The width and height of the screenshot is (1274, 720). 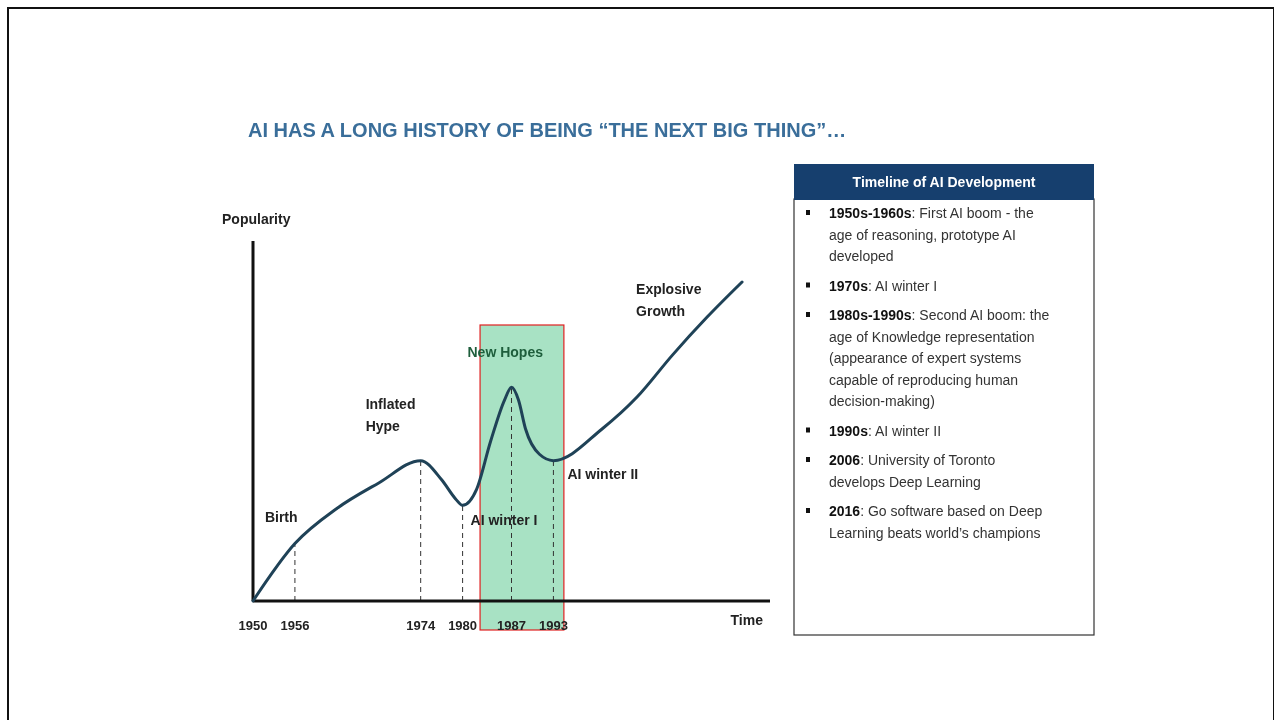 What do you see at coordinates (883, 285) in the screenshot?
I see `text: 1970s: AI winter I` at bounding box center [883, 285].